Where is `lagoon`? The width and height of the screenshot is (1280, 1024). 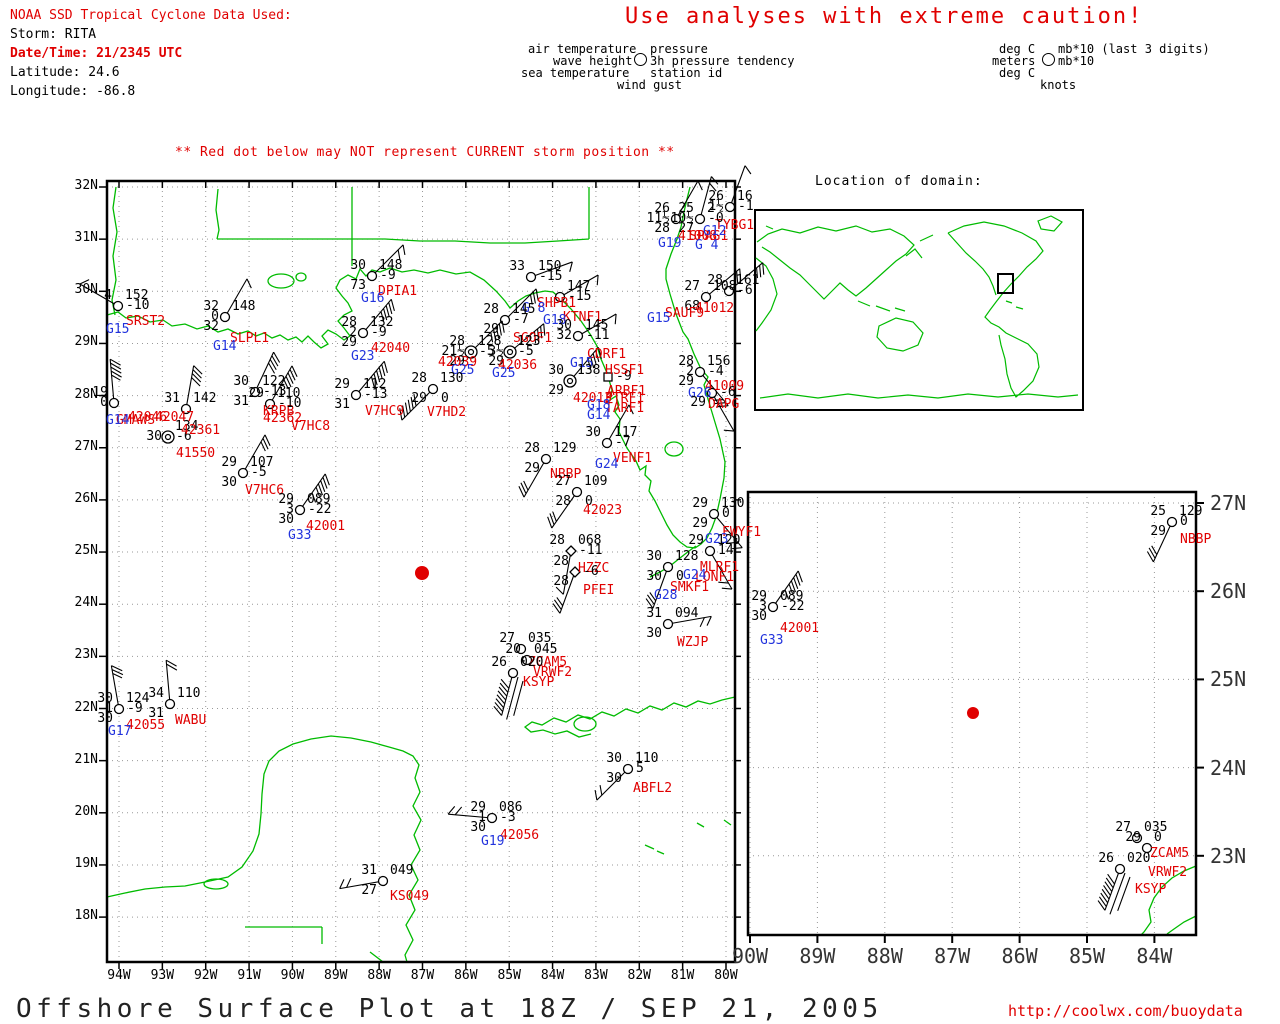
lagoon is located at coordinates (216, 884).